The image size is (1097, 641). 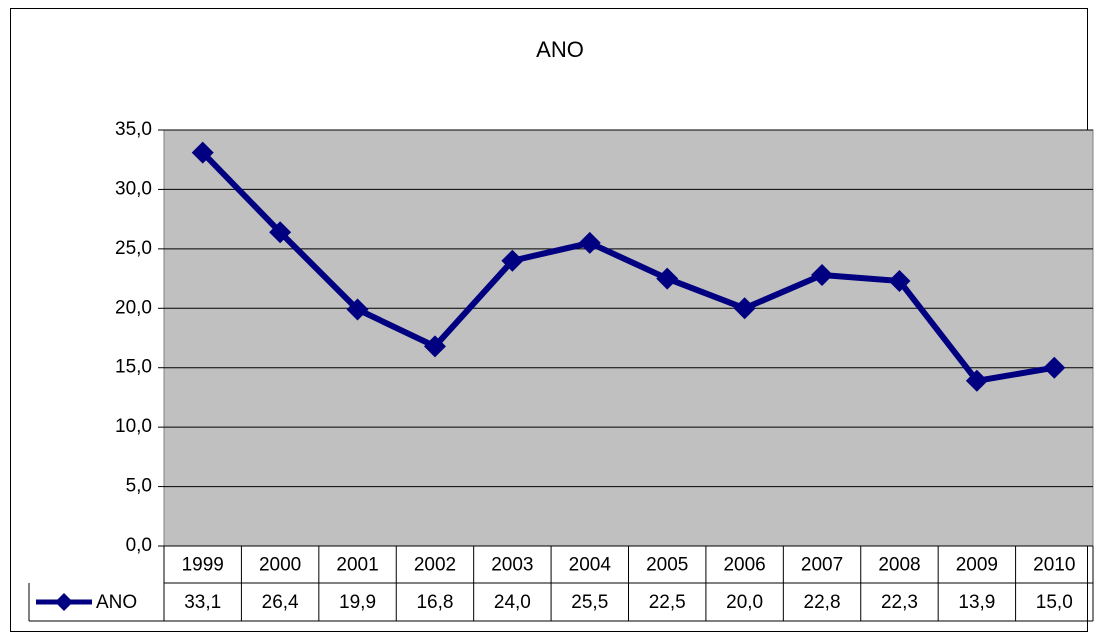 I want to click on x-tick-label: 1999, so click(x=203, y=565).